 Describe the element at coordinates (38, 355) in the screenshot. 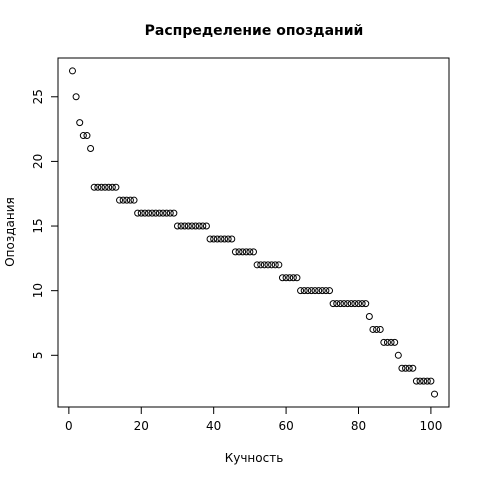

I see `y-tick-label: 5` at that location.